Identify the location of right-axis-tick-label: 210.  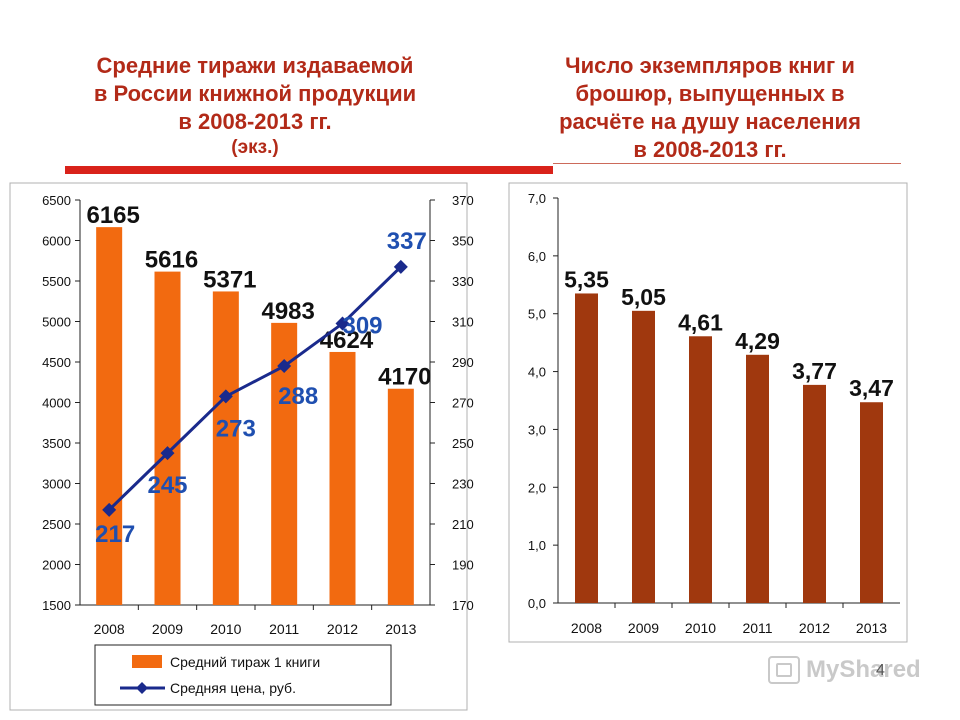
(463, 524).